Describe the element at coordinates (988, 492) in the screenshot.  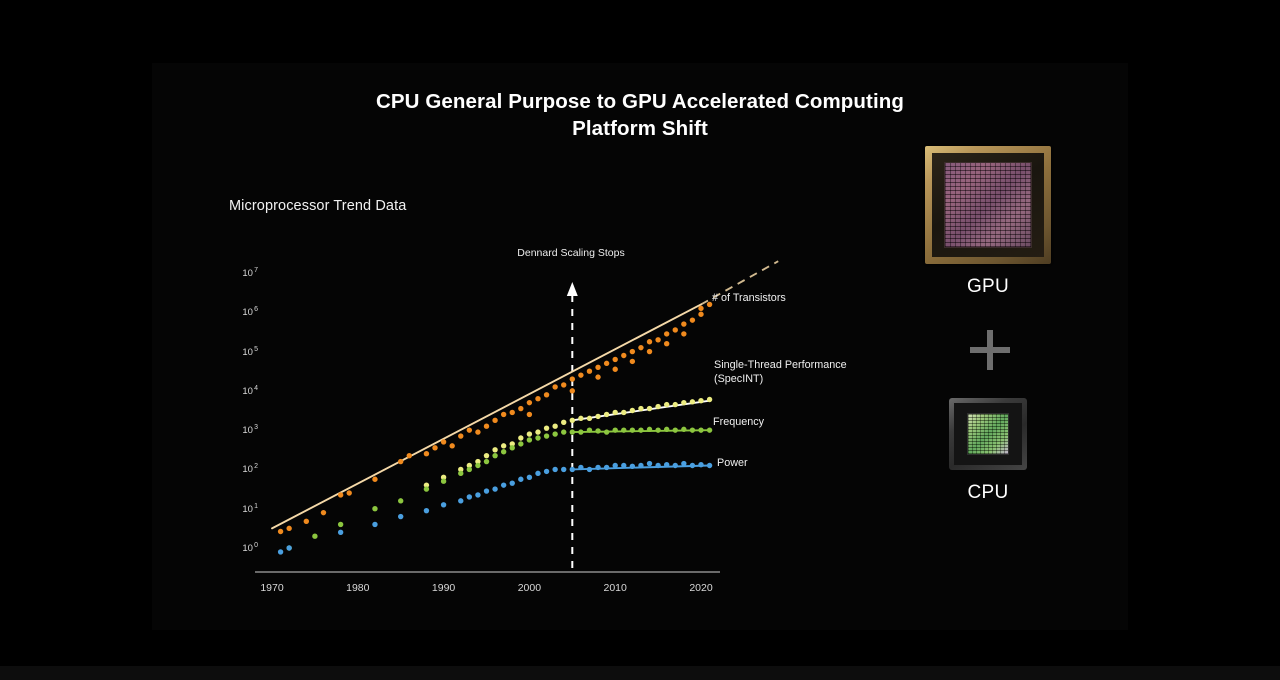
I see `cpu-label: CPU` at that location.